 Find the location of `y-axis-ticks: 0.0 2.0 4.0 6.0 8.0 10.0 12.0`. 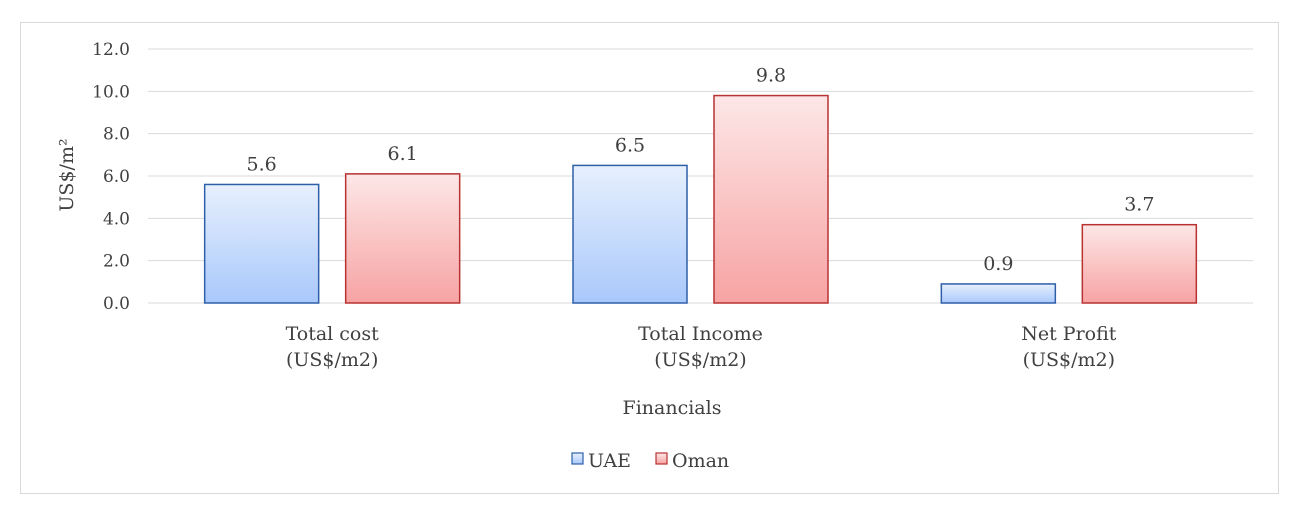

y-axis-ticks: 0.0 2.0 4.0 6.0 8.0 10.0 12.0 is located at coordinates (111, 177).